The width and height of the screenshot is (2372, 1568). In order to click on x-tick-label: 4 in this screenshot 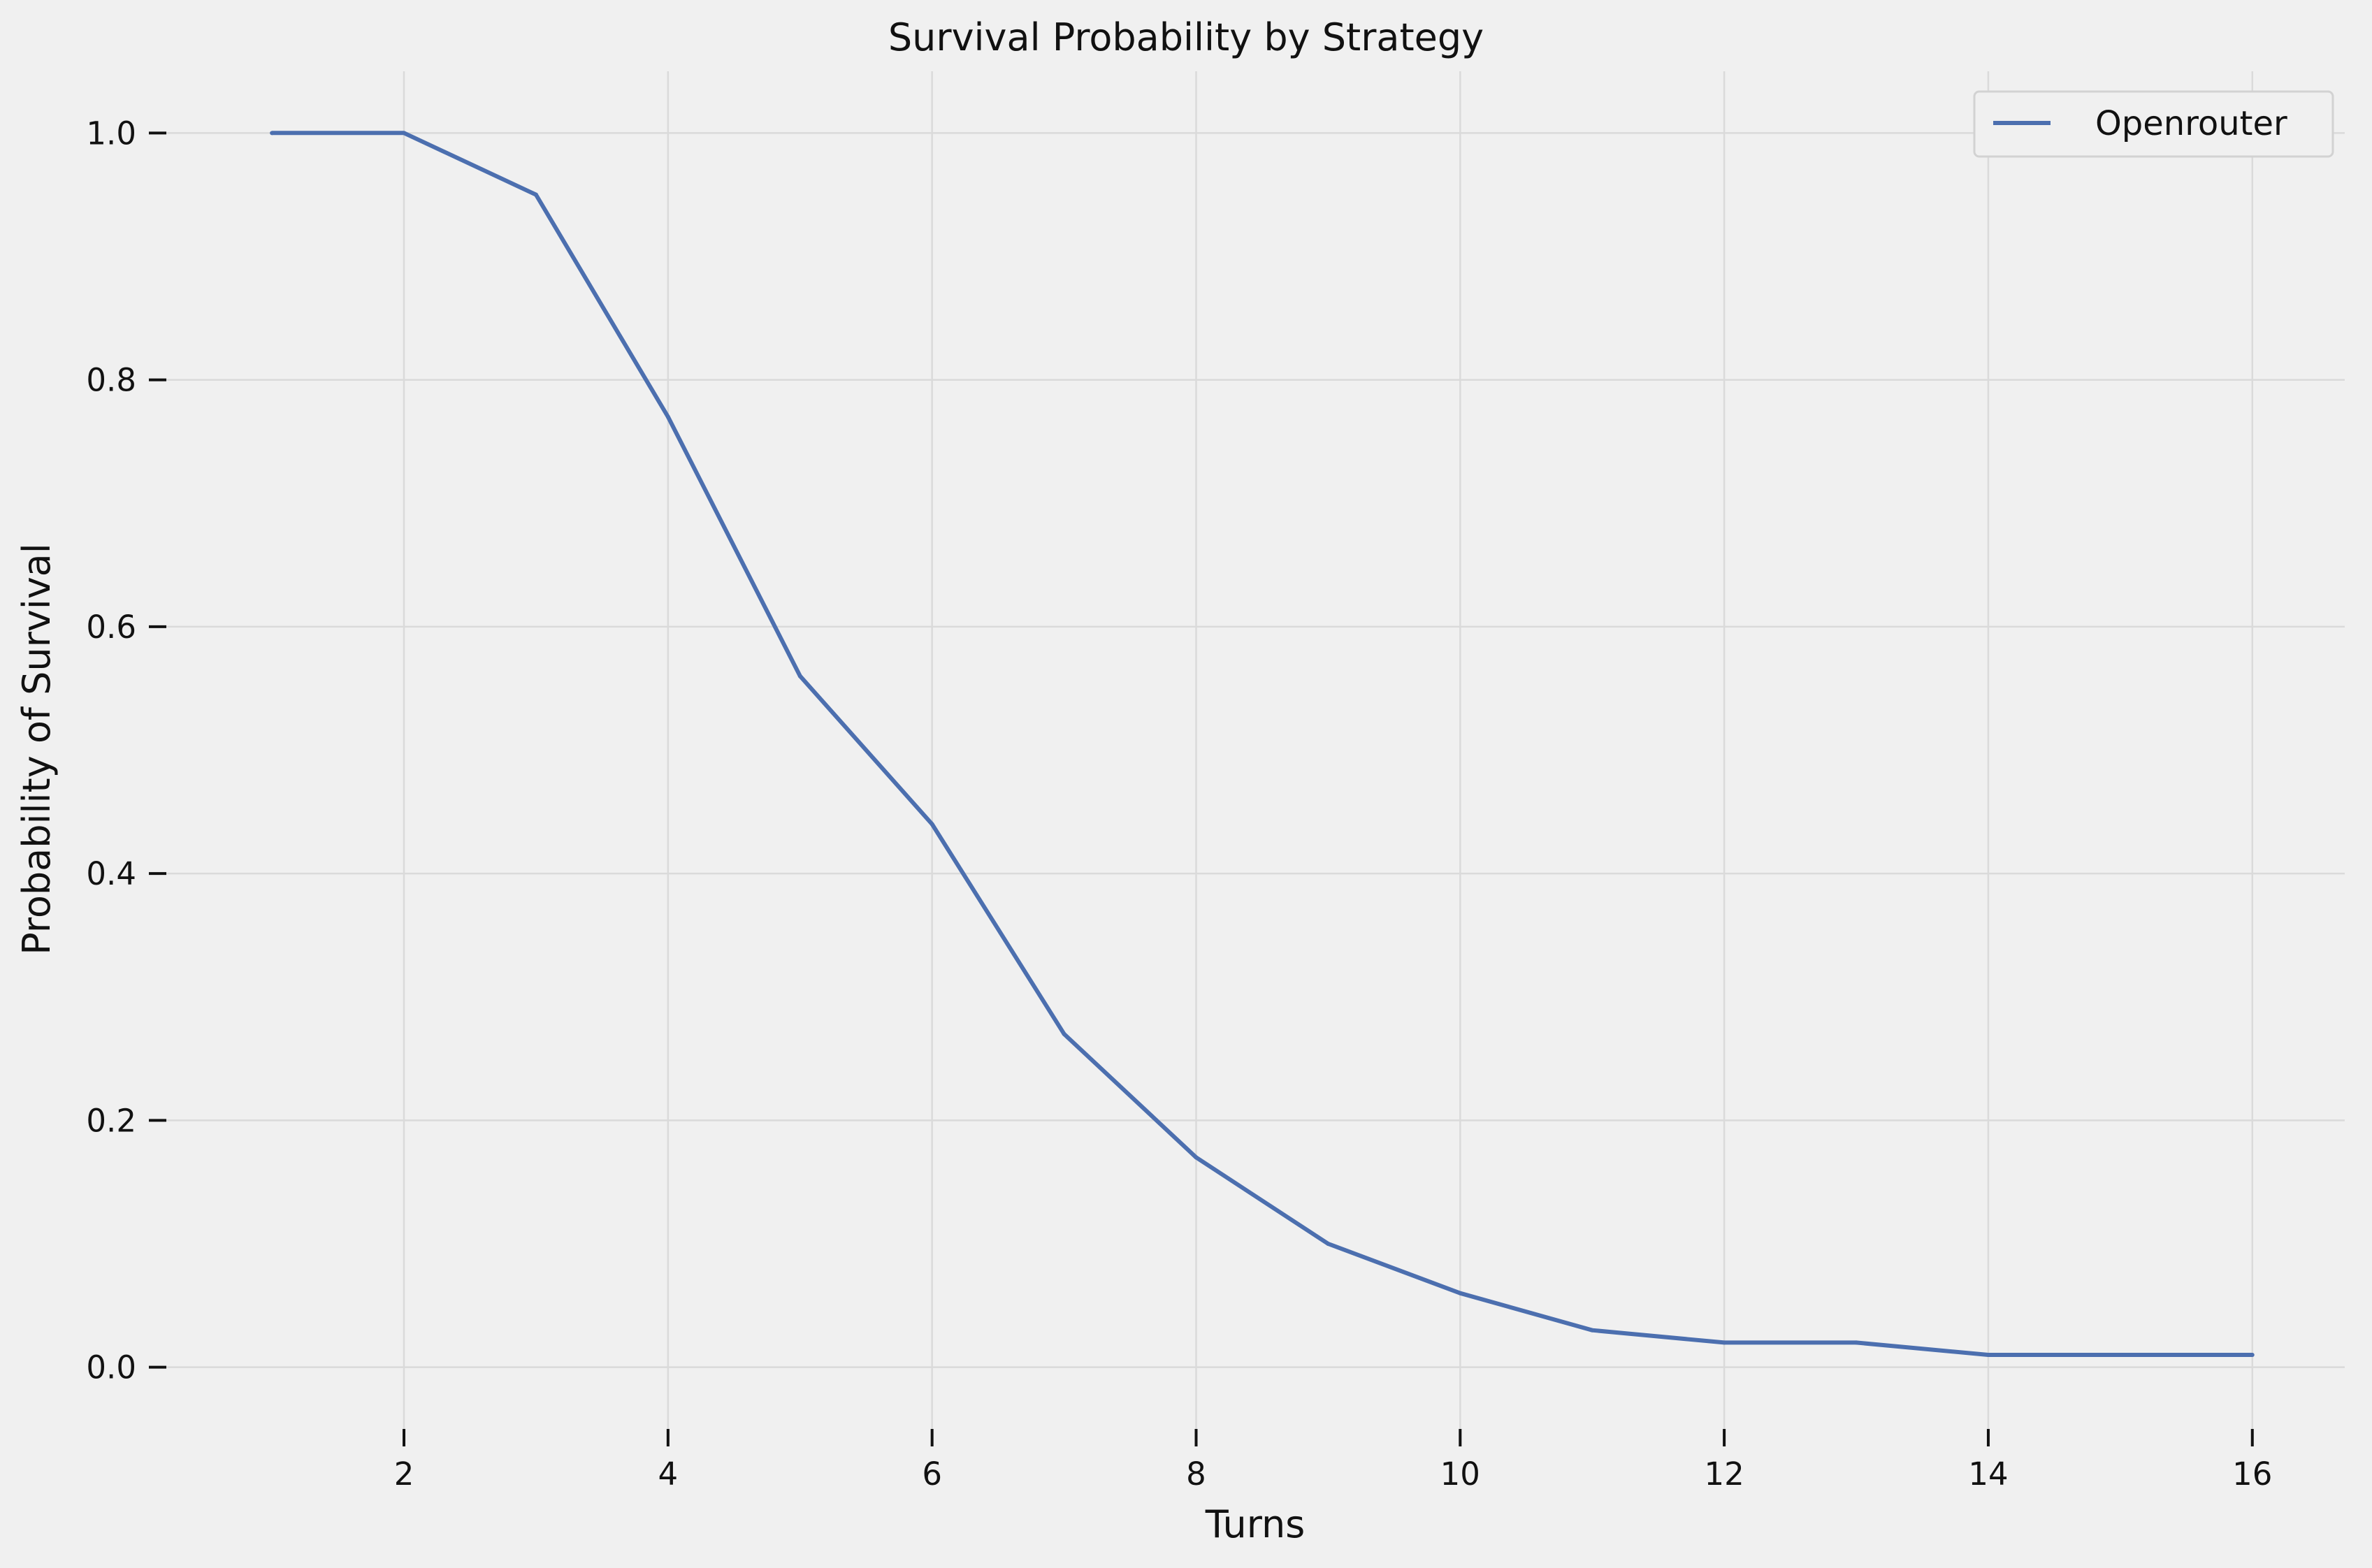, I will do `click(669, 1474)`.